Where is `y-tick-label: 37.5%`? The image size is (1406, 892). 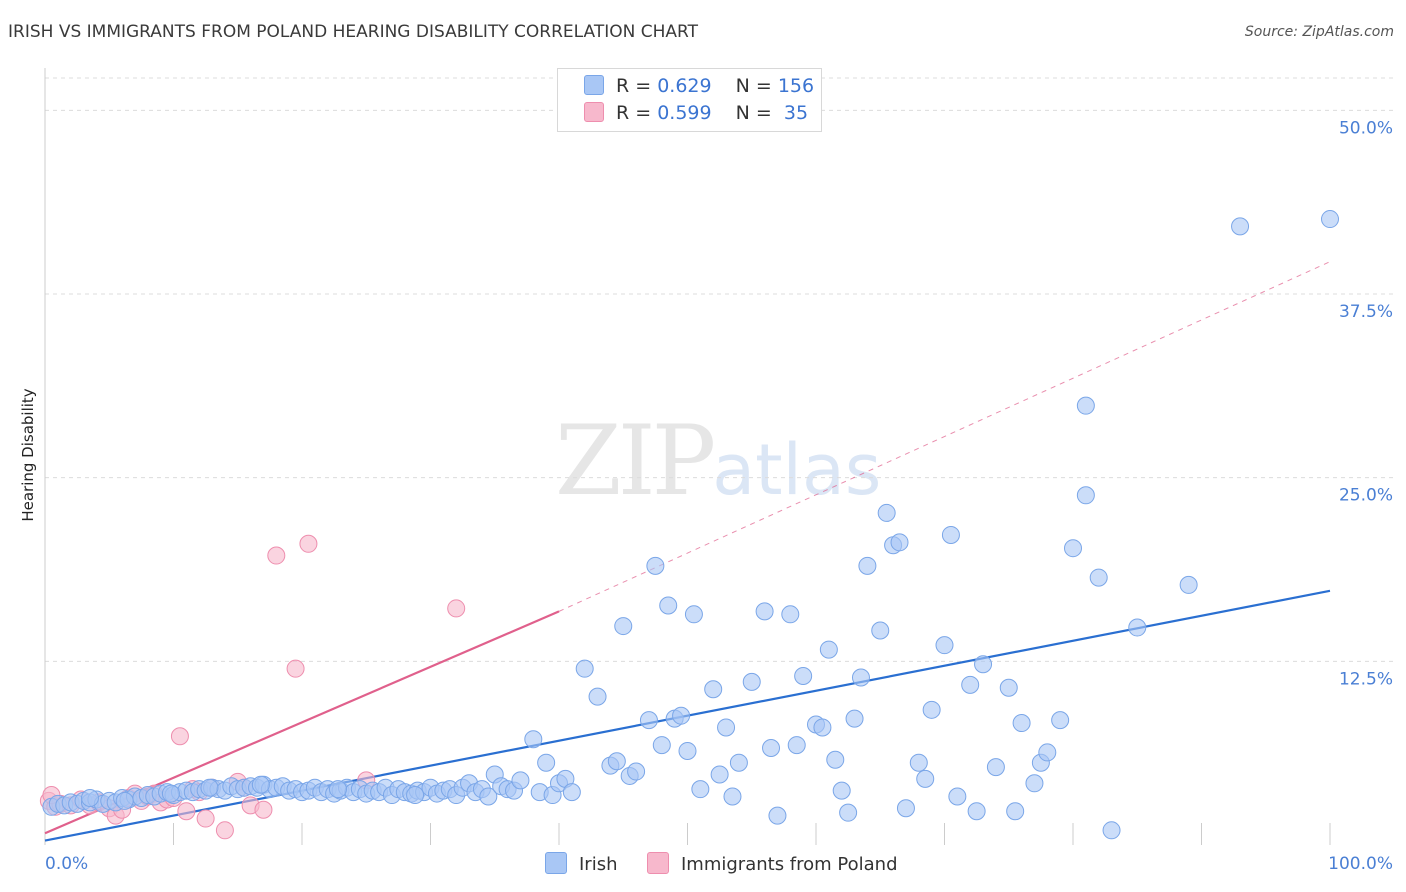 y-tick-label: 37.5% is located at coordinates (1366, 312).